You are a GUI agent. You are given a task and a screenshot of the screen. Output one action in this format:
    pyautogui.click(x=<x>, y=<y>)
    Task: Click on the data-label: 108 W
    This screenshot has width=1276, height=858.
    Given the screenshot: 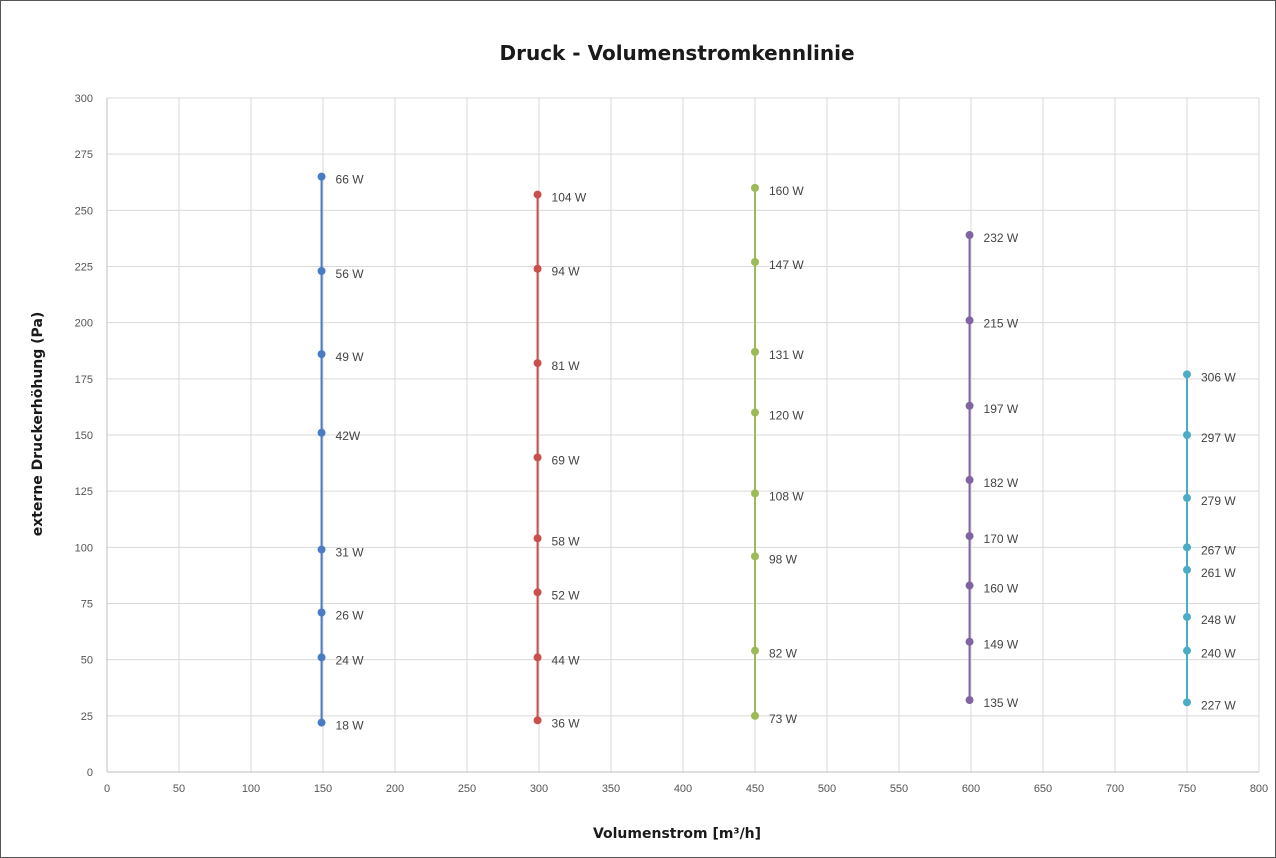 What is the action you would take?
    pyautogui.click(x=786, y=496)
    